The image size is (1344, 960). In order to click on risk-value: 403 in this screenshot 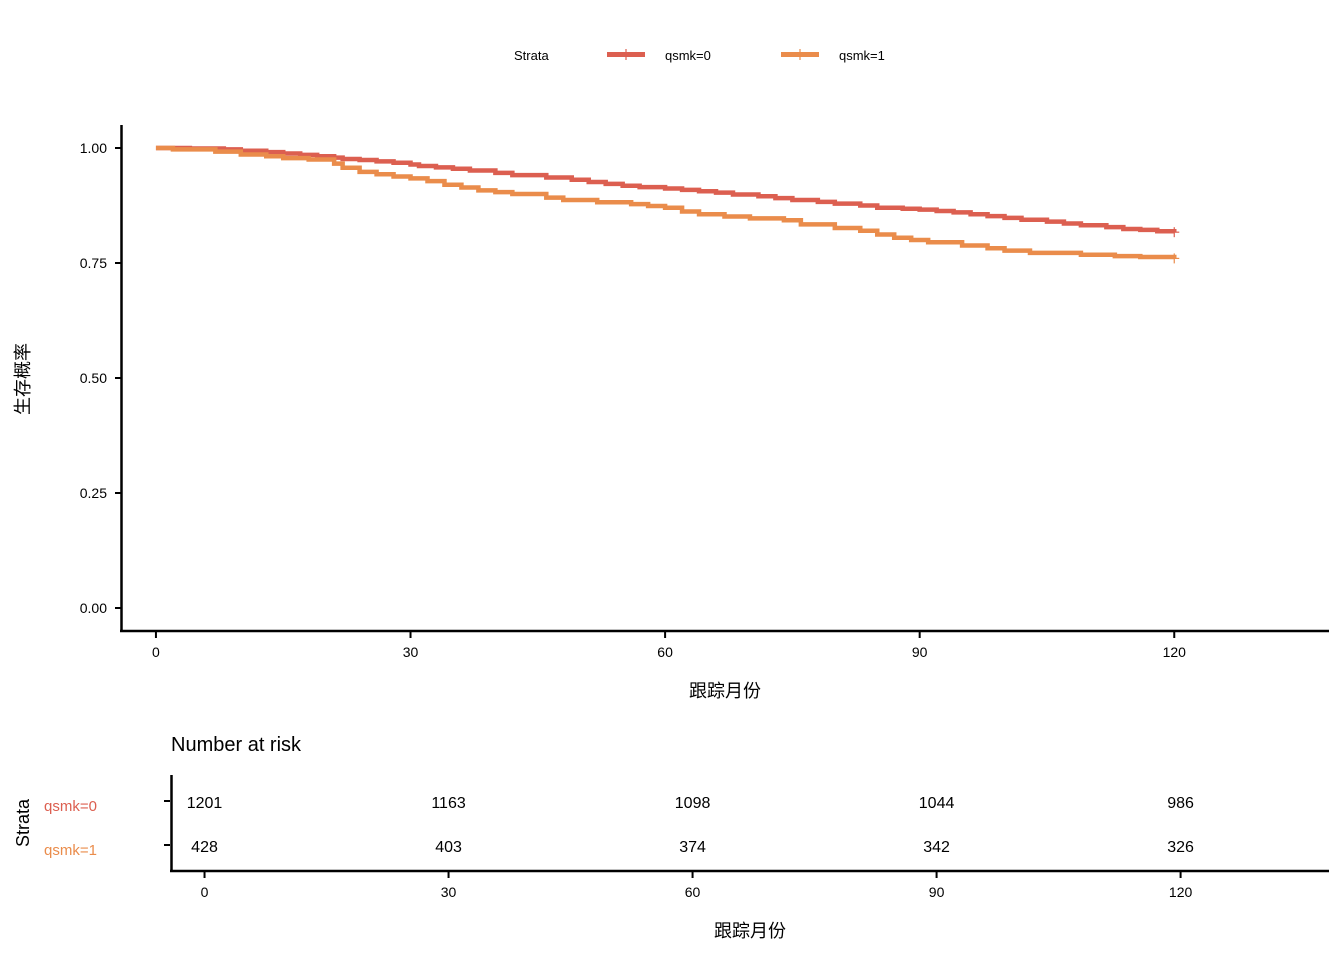, I will do `click(448, 847)`.